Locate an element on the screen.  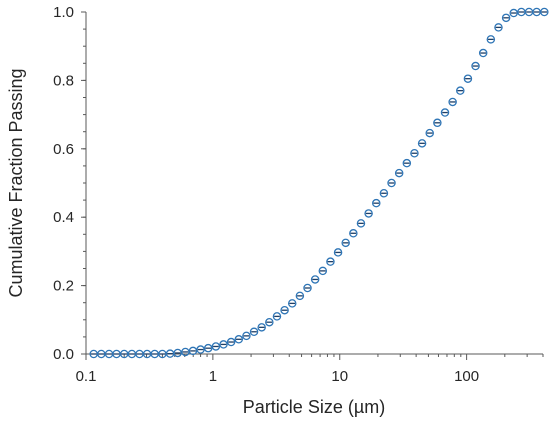
x-tick-label: 1 is located at coordinates (213, 376).